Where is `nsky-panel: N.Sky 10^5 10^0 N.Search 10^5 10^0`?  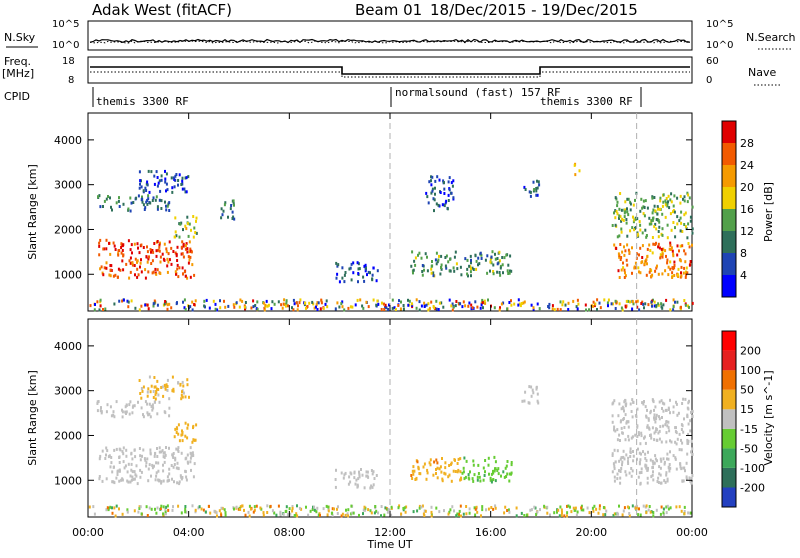
nsky-panel: N.Sky 10^5 10^0 N.Search 10^5 10^0 is located at coordinates (400, 35).